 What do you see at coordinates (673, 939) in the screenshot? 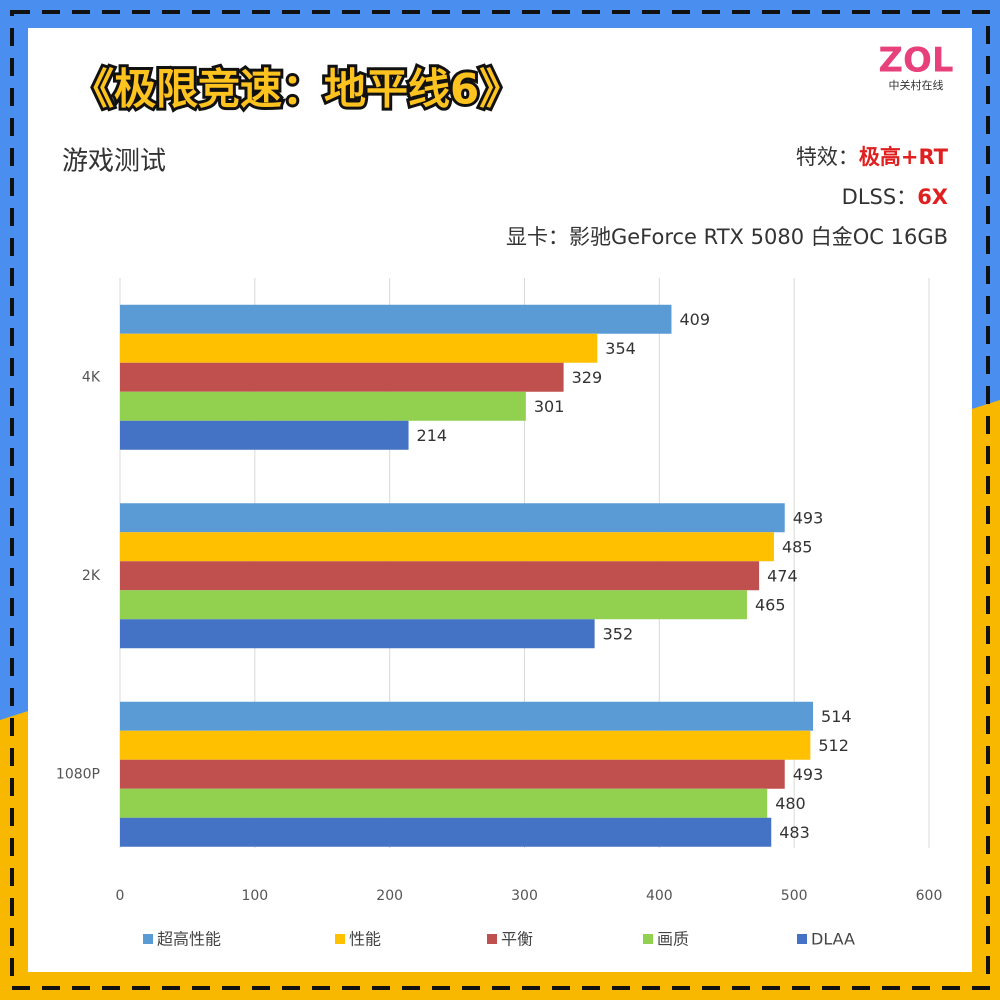
I see `legend-label: 画质` at bounding box center [673, 939].